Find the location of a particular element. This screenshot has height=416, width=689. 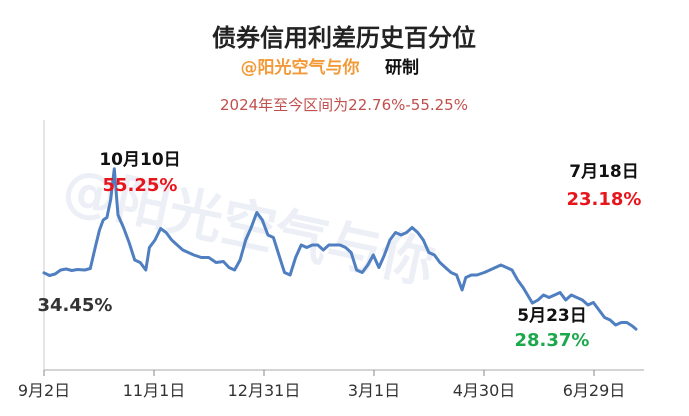

author-handle: @阳光空气与你 is located at coordinates (300, 67).